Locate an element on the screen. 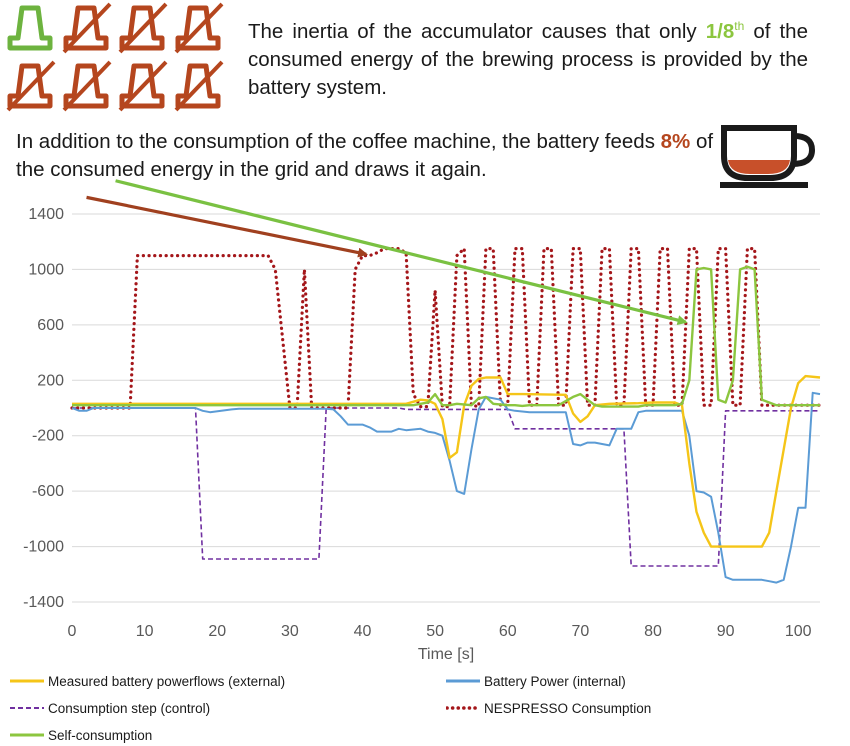  legend-label-nespresso: NESPRESSO Consumption is located at coordinates (568, 708).